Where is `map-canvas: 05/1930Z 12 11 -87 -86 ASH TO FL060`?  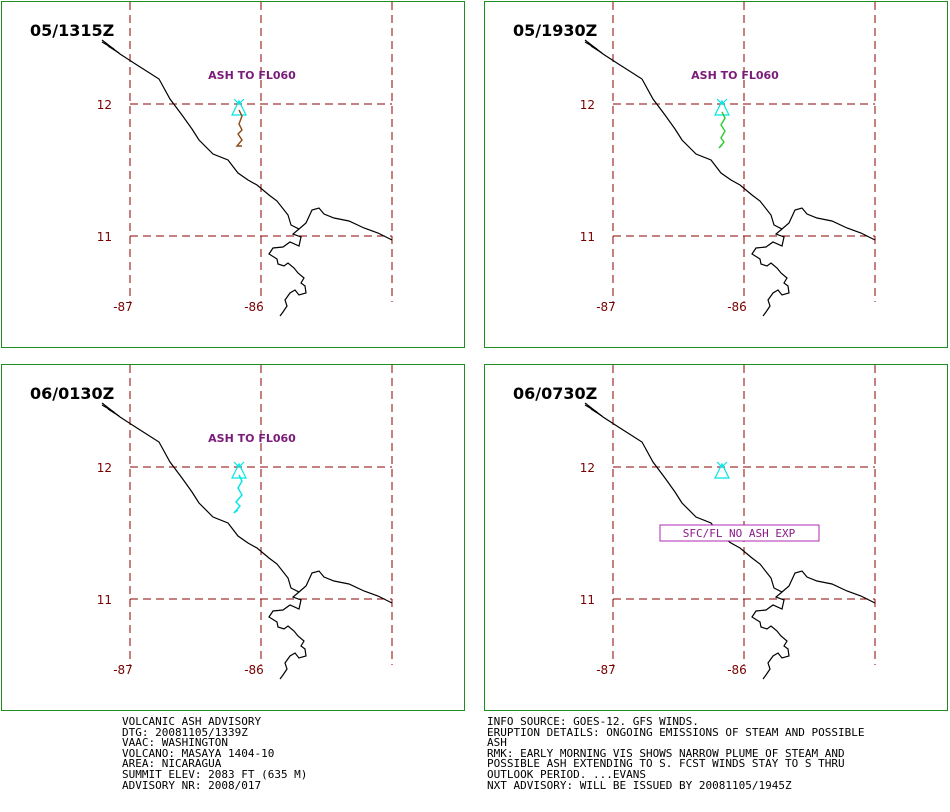
map-canvas: 05/1930Z 12 11 -87 -86 ASH TO FL060 is located at coordinates (694, 159).